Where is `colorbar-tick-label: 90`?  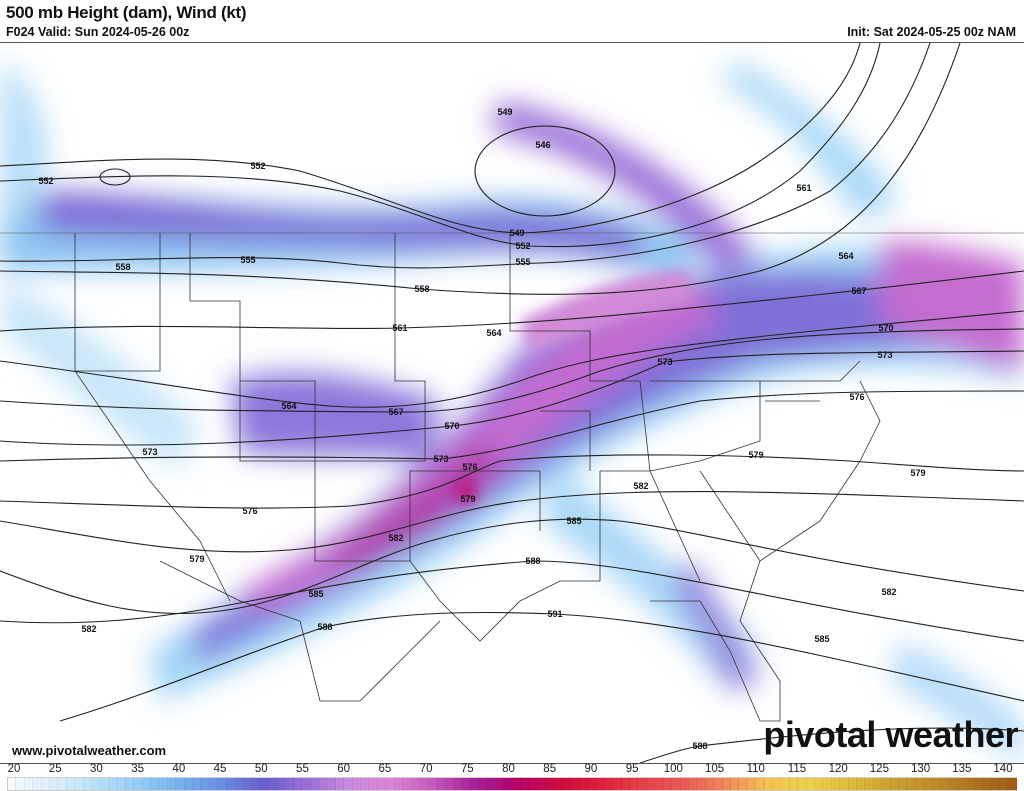 colorbar-tick-label: 90 is located at coordinates (591, 769).